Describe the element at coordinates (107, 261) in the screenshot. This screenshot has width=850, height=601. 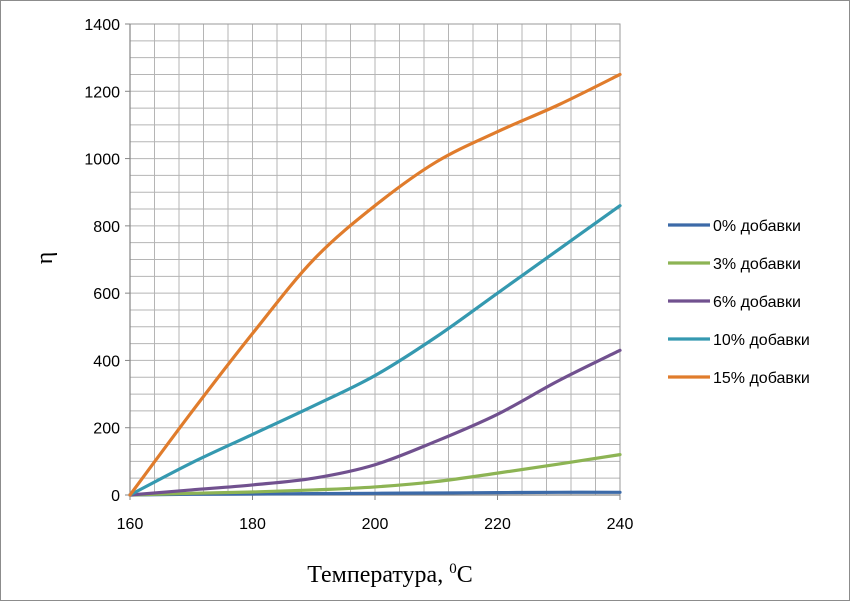
I see `y-axis-ticks: 0 200 400 600 800 1000 1200 1400` at that location.